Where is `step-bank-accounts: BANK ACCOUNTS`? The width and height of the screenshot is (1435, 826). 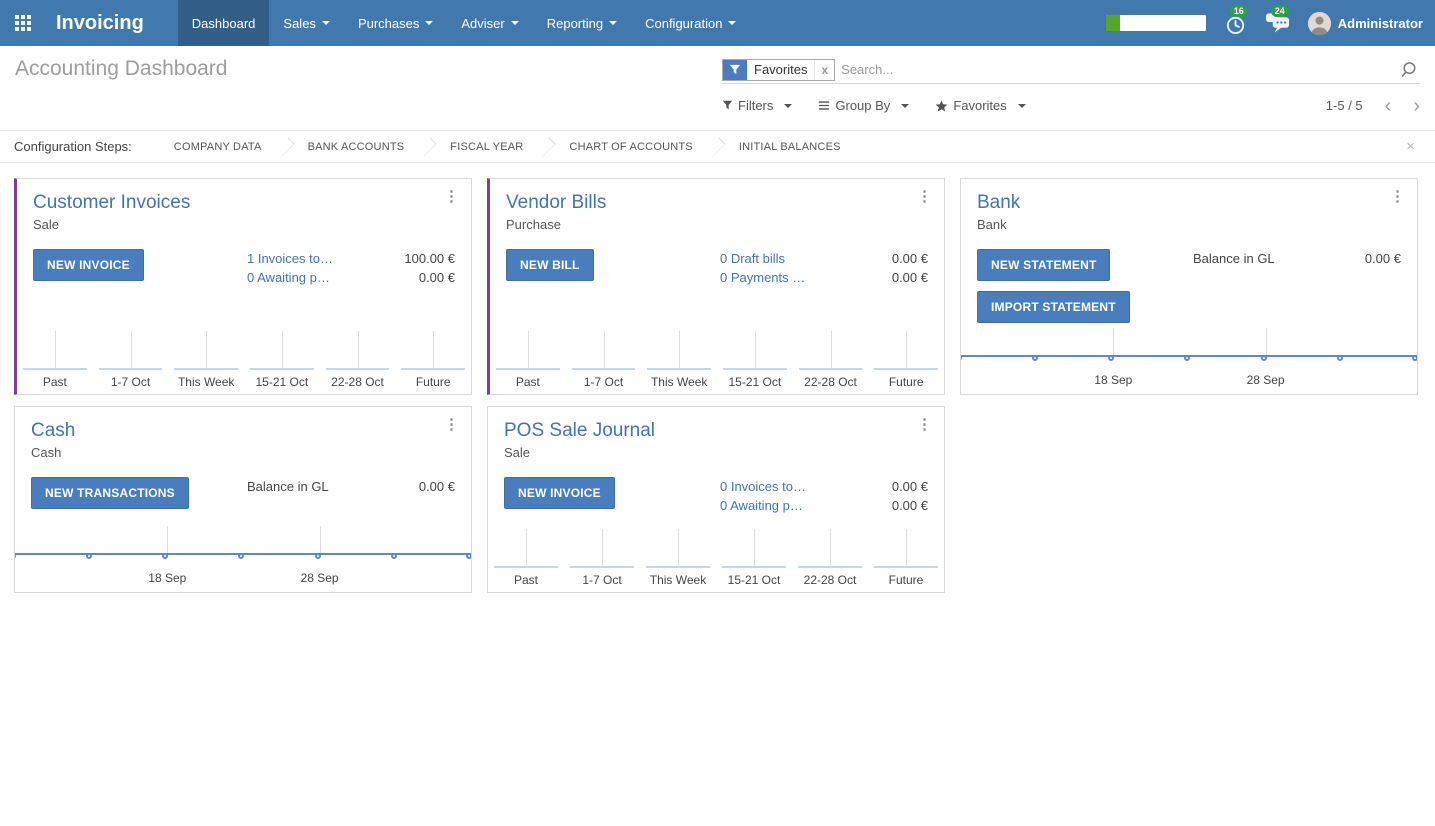
step-bank-accounts: BANK ACCOUNTS is located at coordinates (356, 146).